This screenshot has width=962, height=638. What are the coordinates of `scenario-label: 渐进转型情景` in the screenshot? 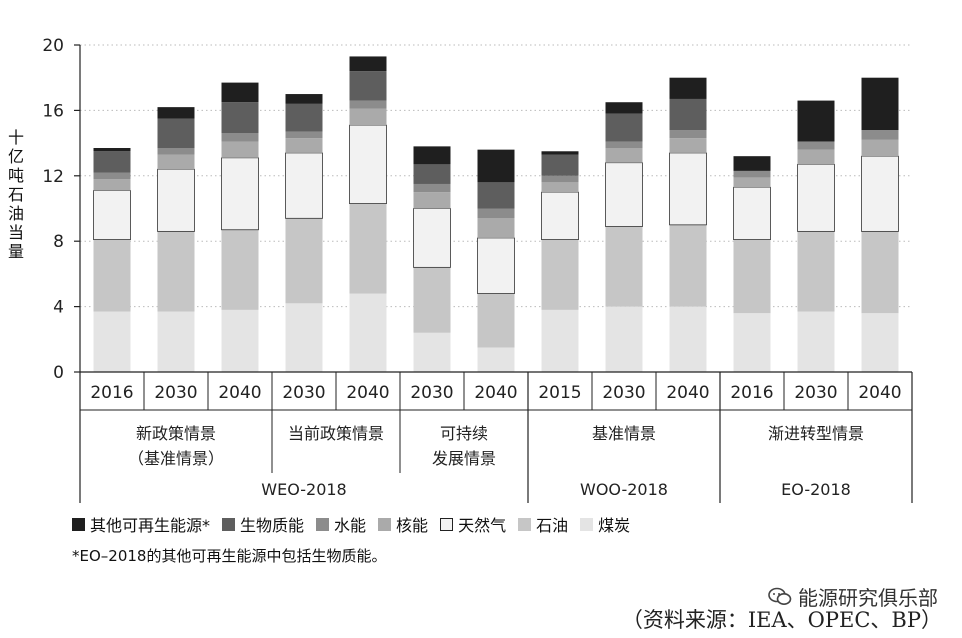 It's located at (816, 433).